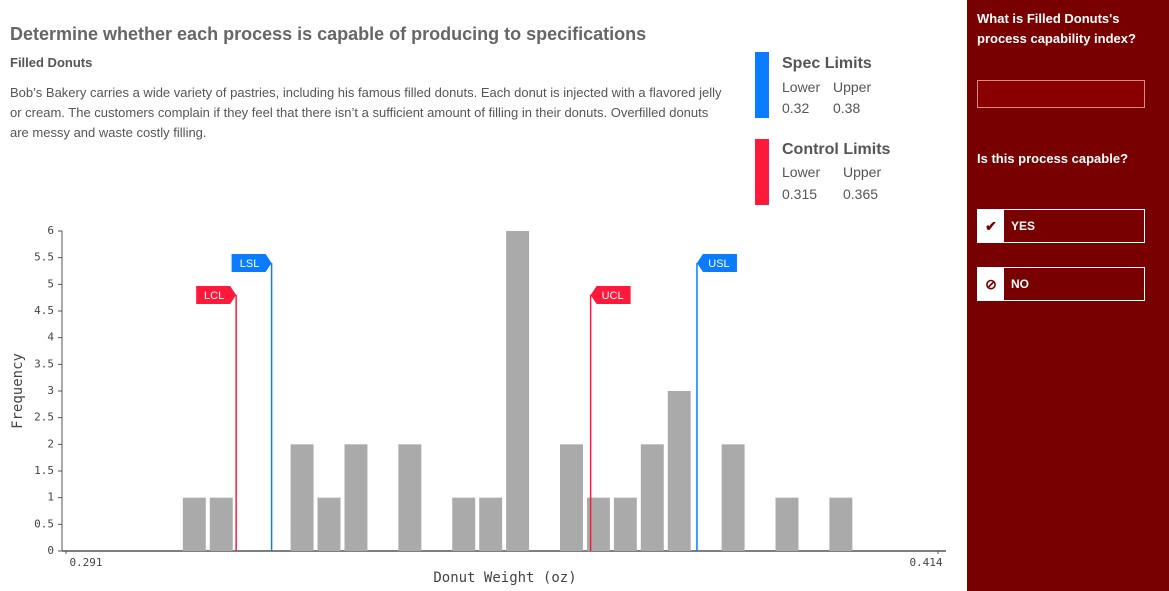 Image resolution: width=1169 pixels, height=591 pixels. I want to click on y-tick-label: 0, so click(50, 550).